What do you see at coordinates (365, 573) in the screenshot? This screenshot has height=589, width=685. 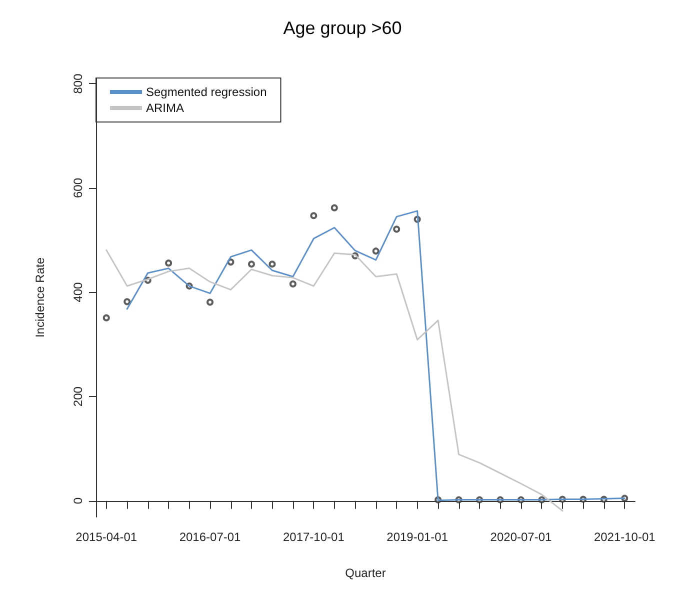 I see `x-axis-title: Quarter` at bounding box center [365, 573].